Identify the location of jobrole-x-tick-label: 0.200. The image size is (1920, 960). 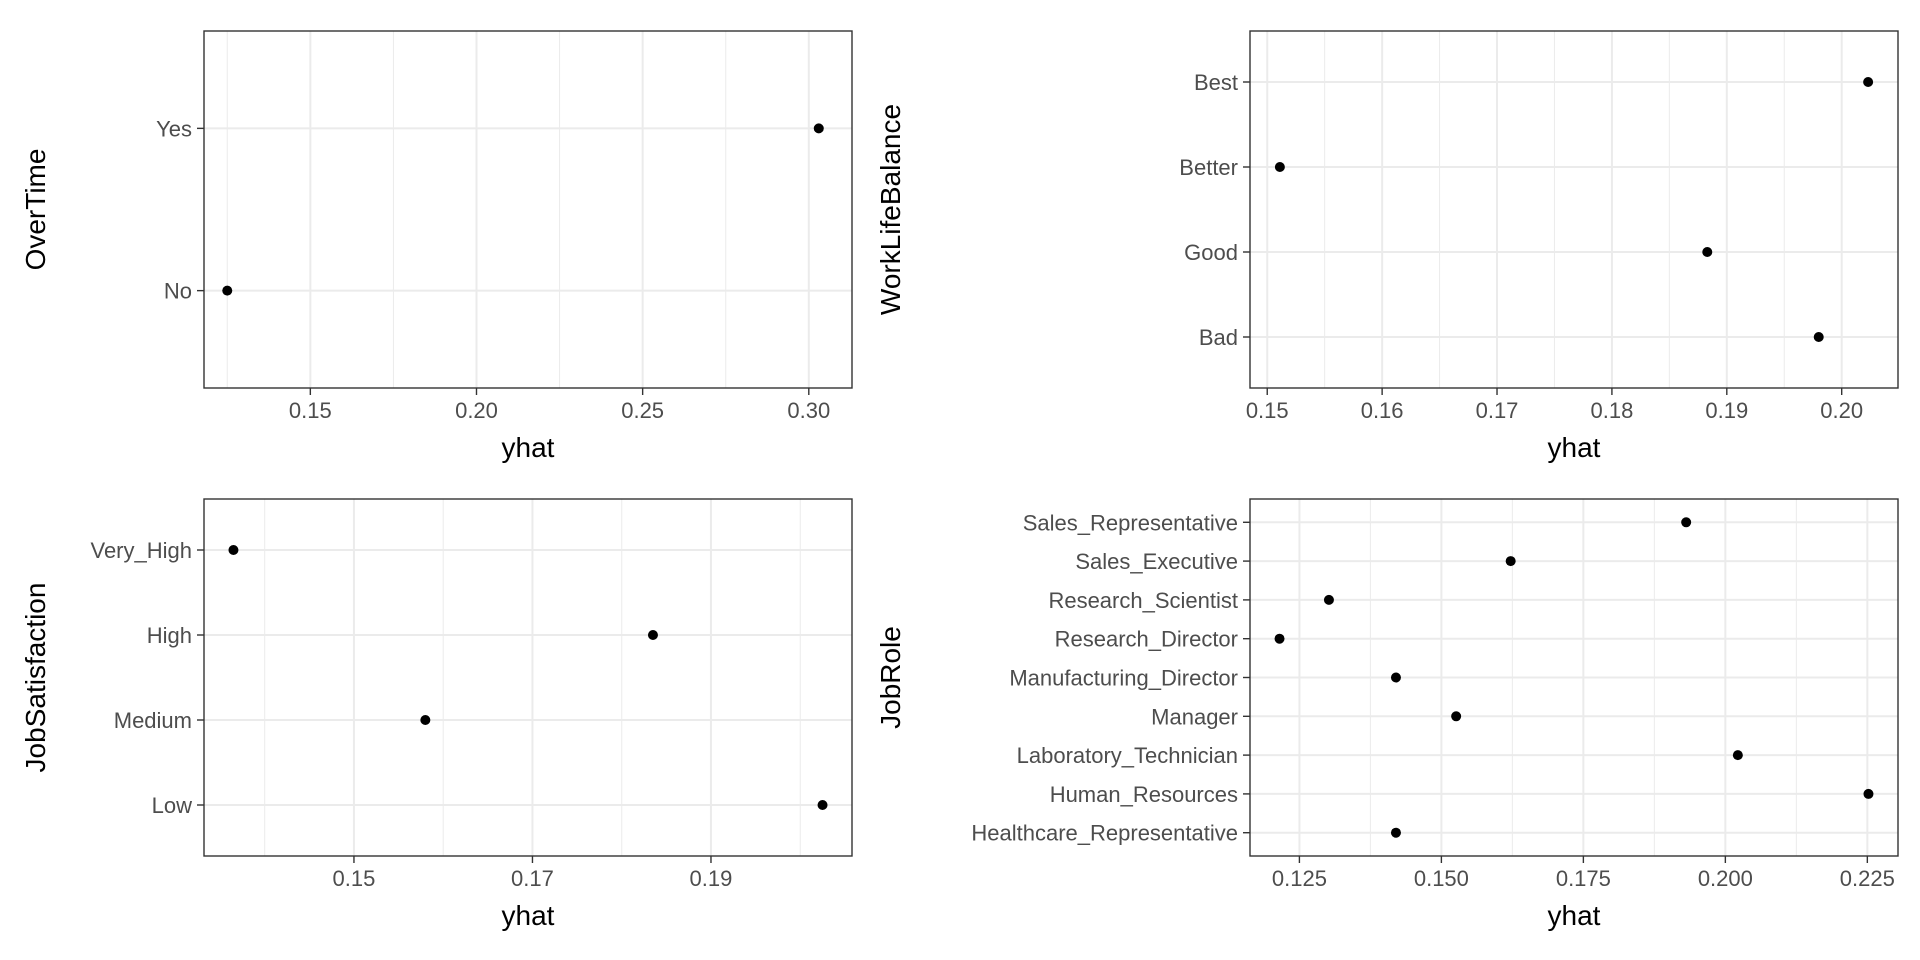
(1725, 878).